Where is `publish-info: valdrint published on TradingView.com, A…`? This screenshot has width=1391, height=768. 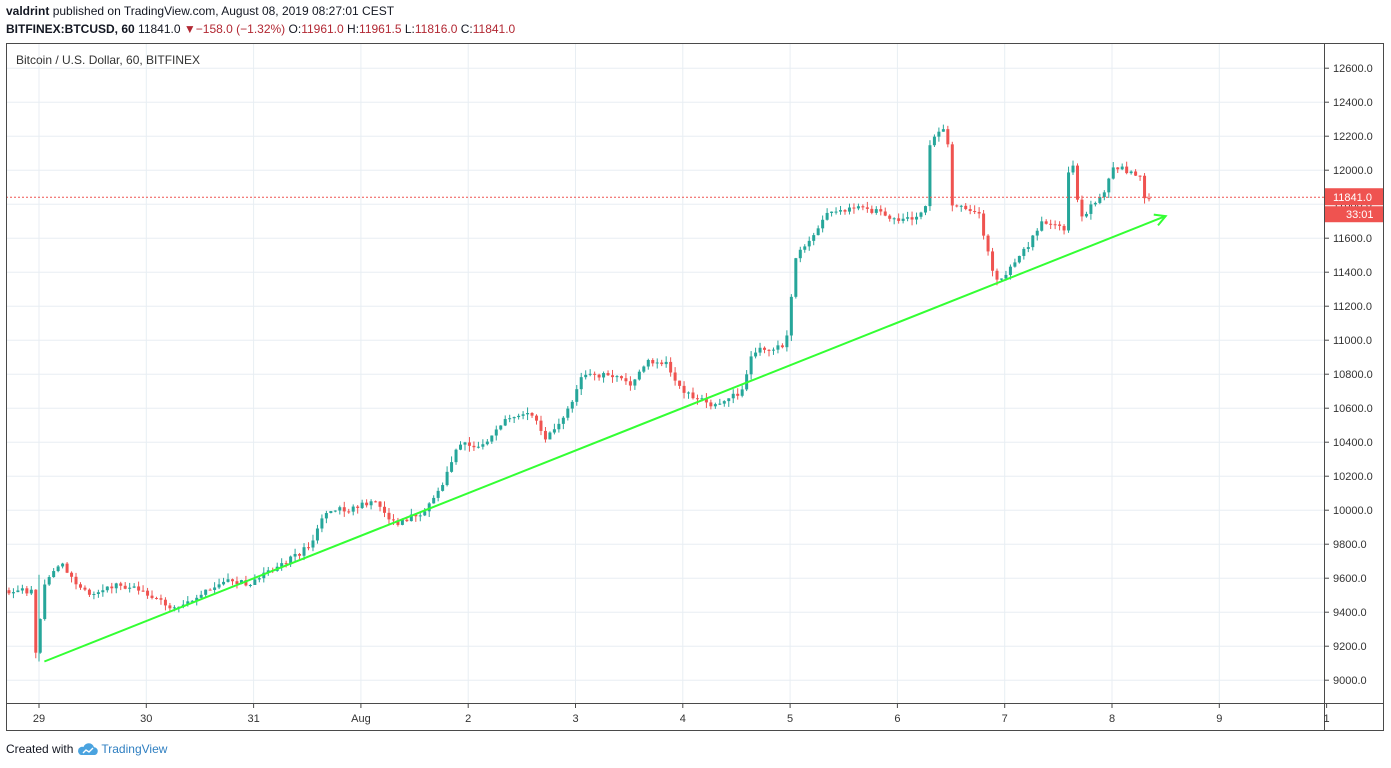 publish-info: valdrint published on TradingView.com, A… is located at coordinates (200, 11).